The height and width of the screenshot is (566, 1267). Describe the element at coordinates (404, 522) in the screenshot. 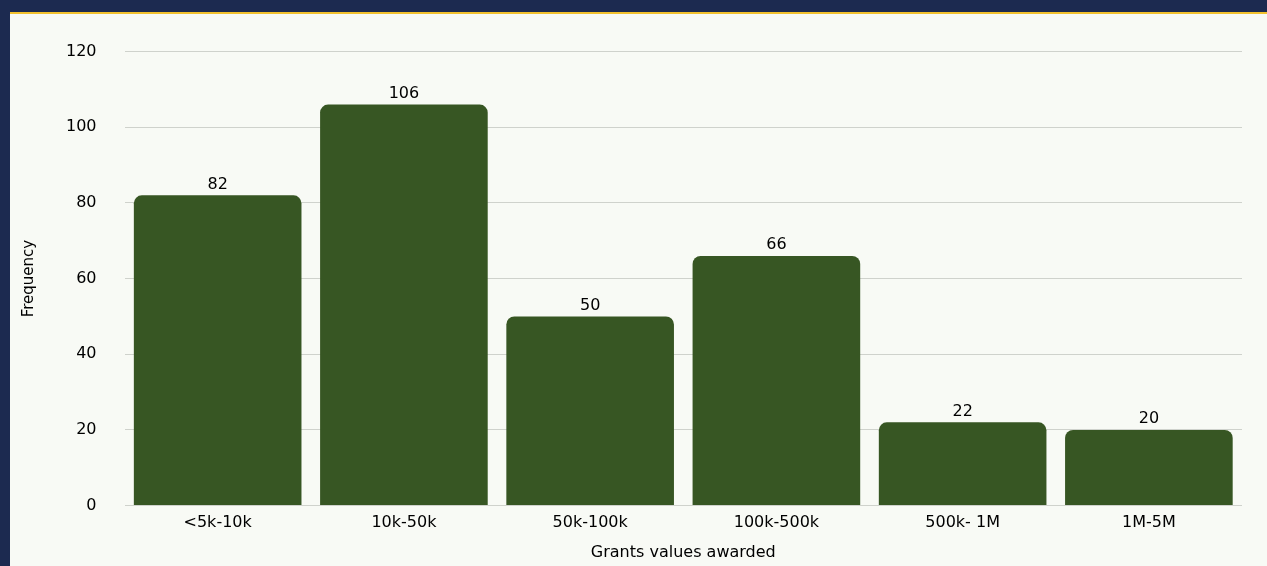

I see `x-tick-label: 10k-50k` at that location.